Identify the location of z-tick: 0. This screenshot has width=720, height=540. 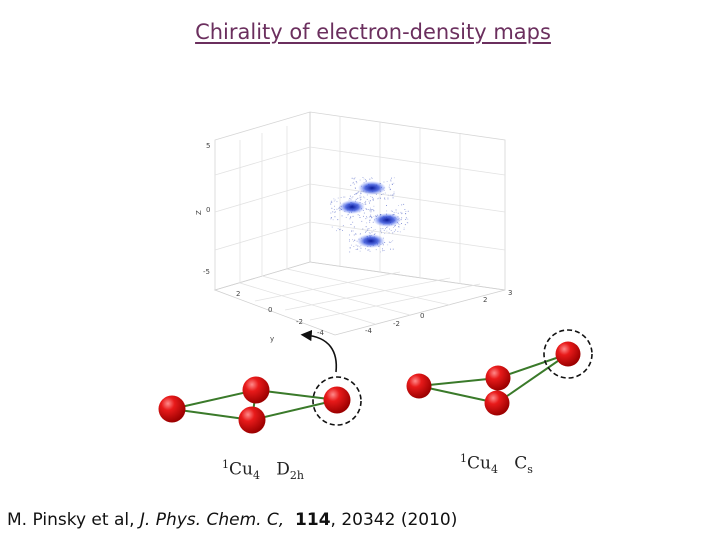
(208, 210).